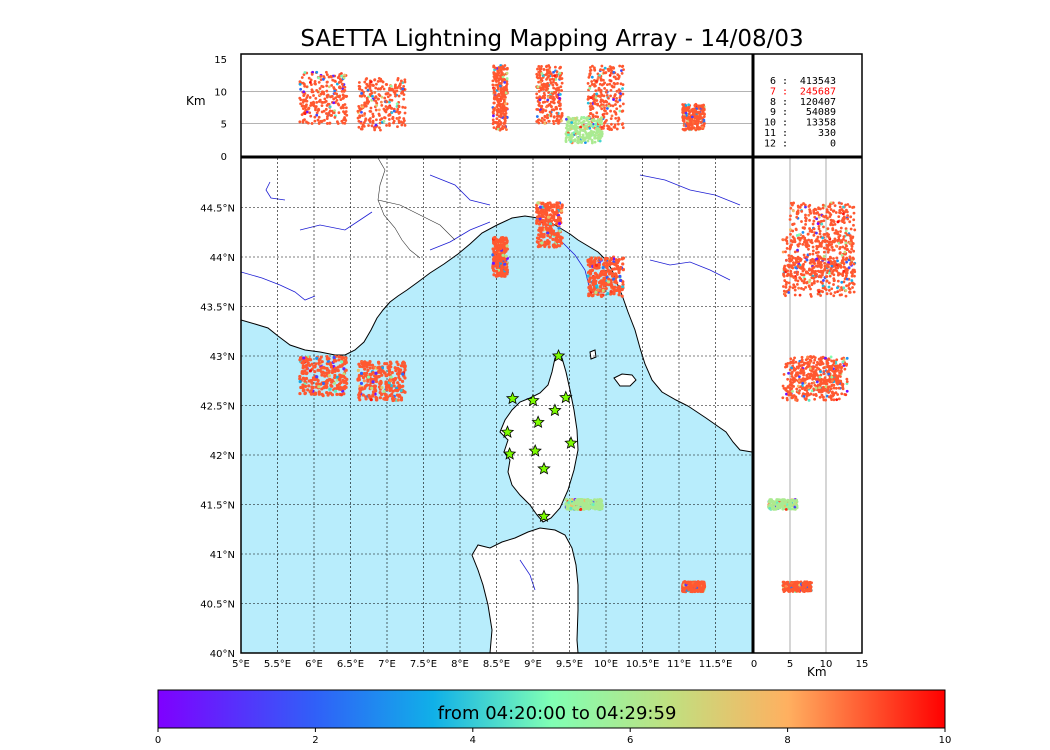 The width and height of the screenshot is (1050, 750). I want to click on sardinia-island, so click(525, 590).